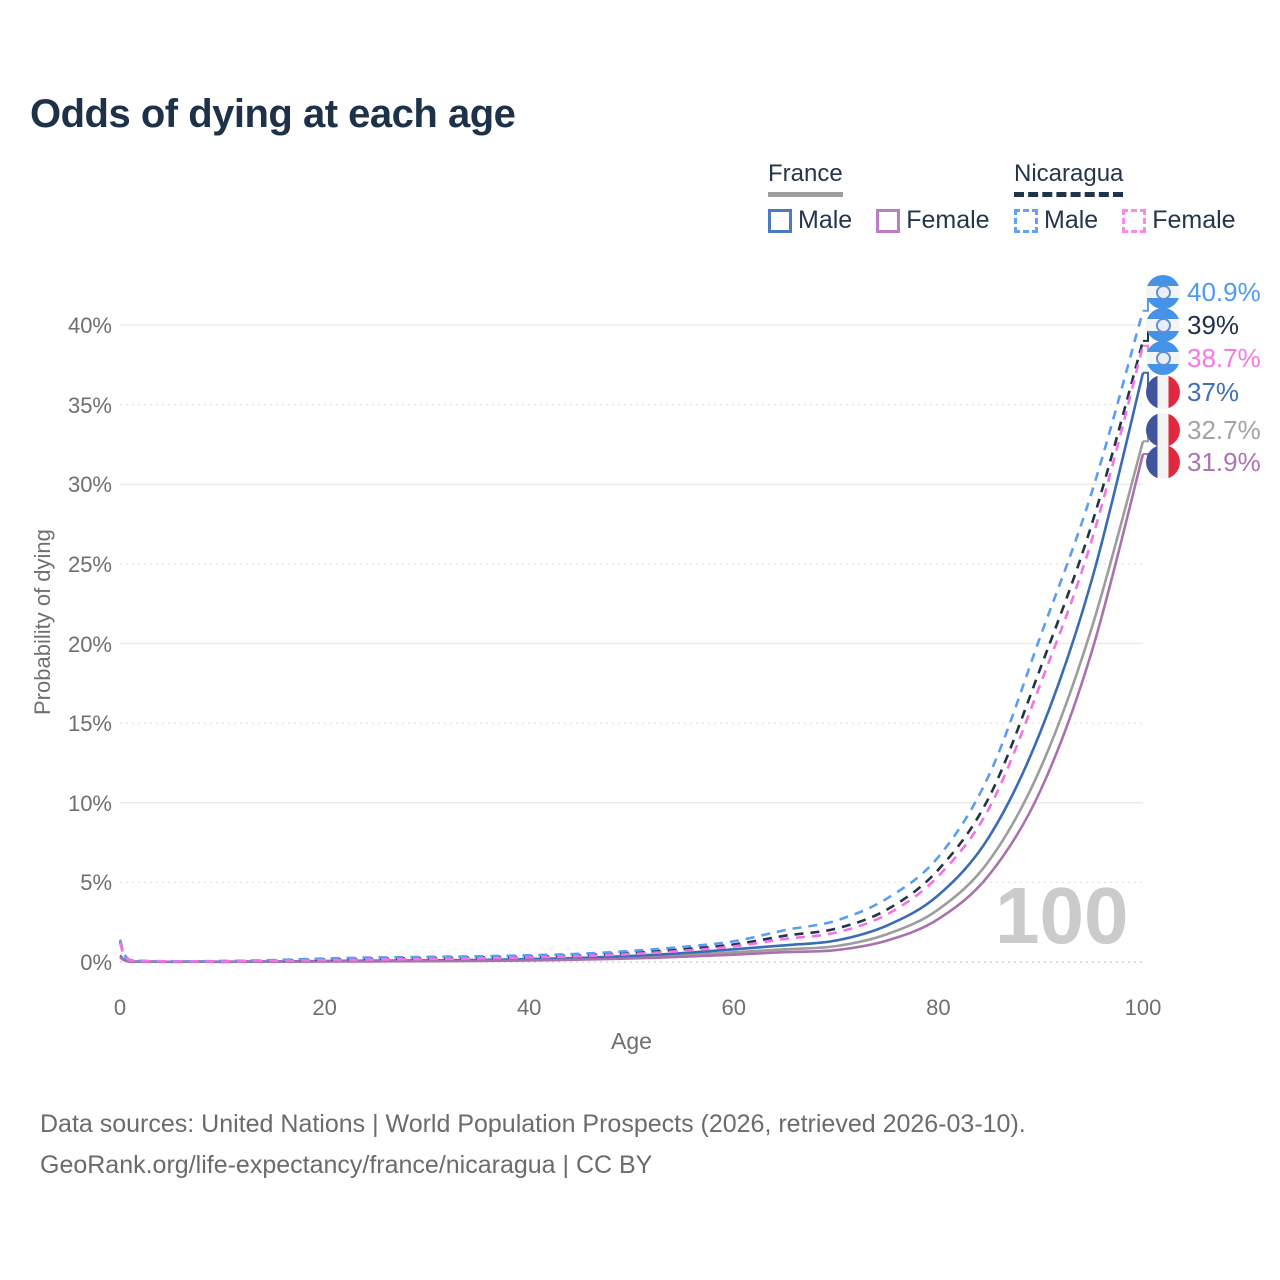 The image size is (1280, 1280). I want to click on legend-france-items: Male Female, so click(879, 220).